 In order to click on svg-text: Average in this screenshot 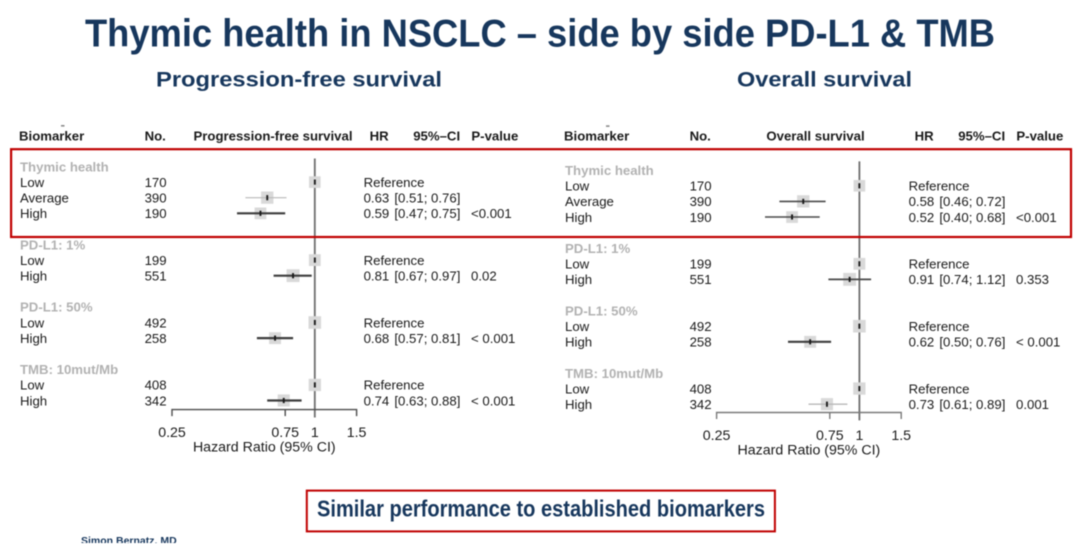, I will do `click(589, 201)`.